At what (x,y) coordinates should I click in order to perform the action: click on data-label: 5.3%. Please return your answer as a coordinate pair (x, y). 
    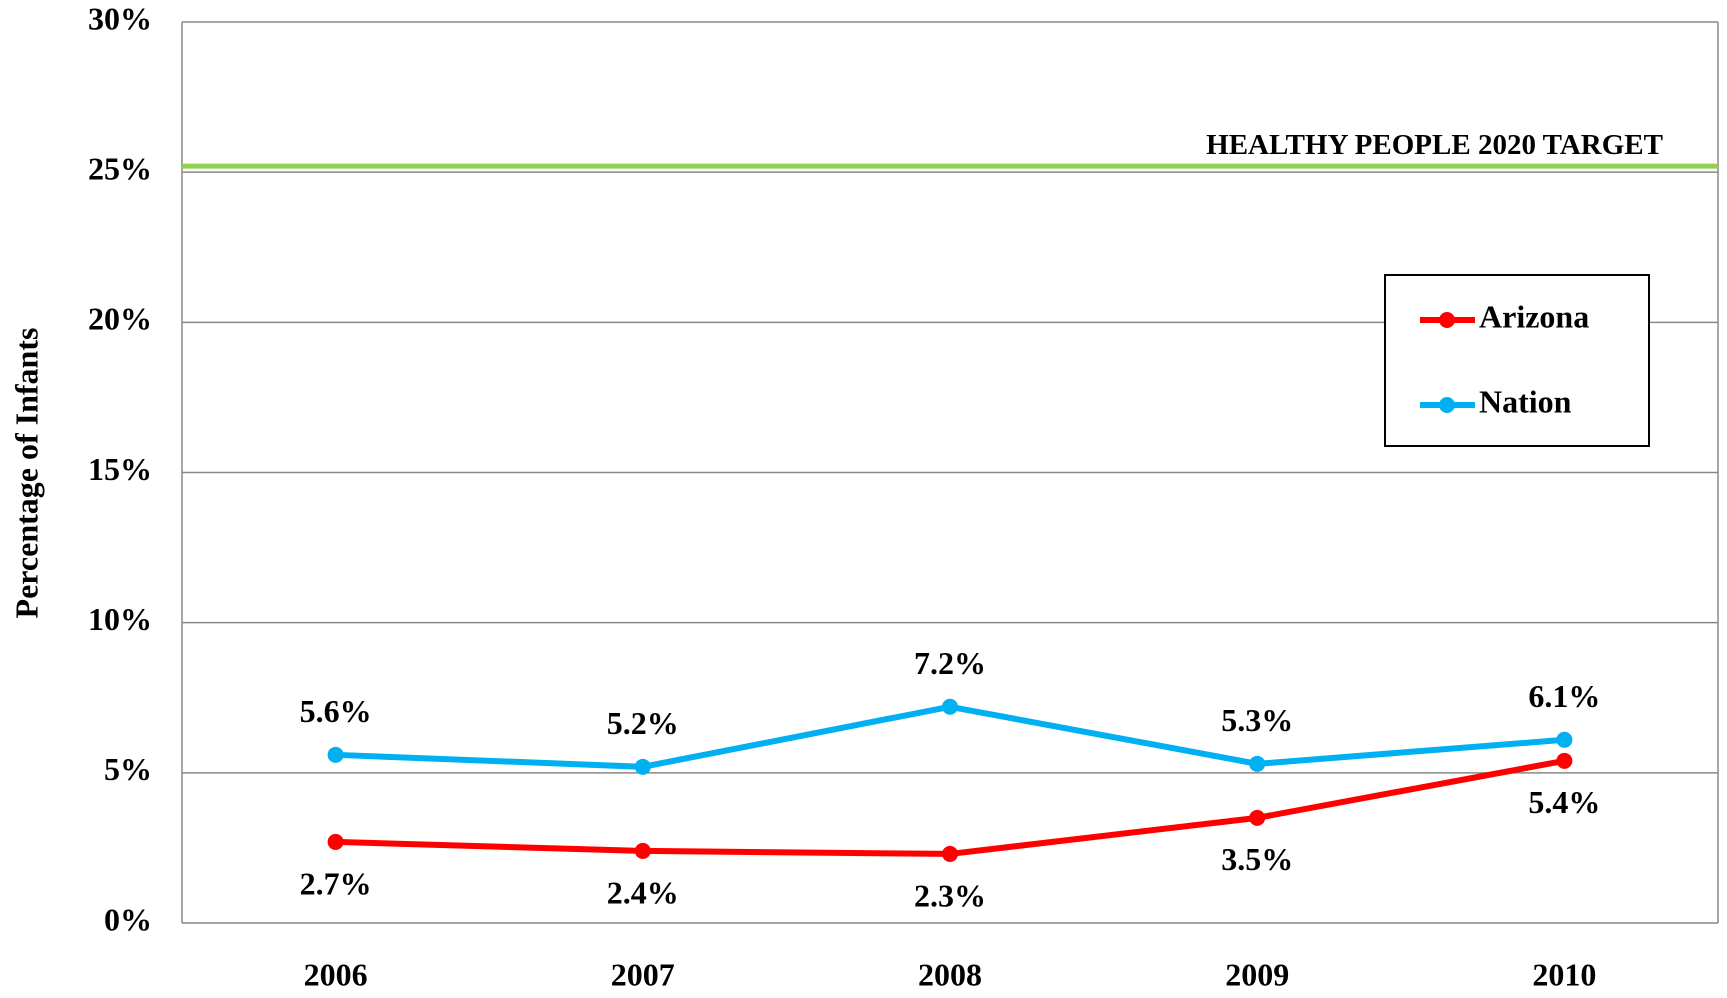
    Looking at the image, I should click on (1257, 720).